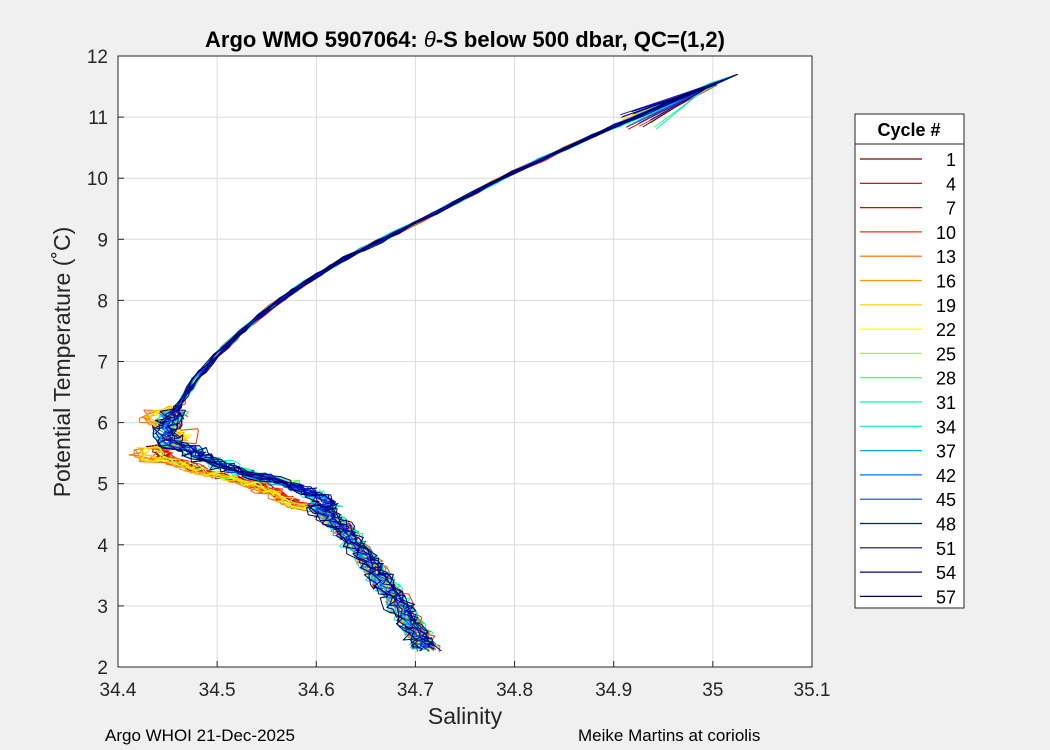 The image size is (1050, 750). Describe the element at coordinates (102, 301) in the screenshot. I see `y-tick-label: 8` at that location.